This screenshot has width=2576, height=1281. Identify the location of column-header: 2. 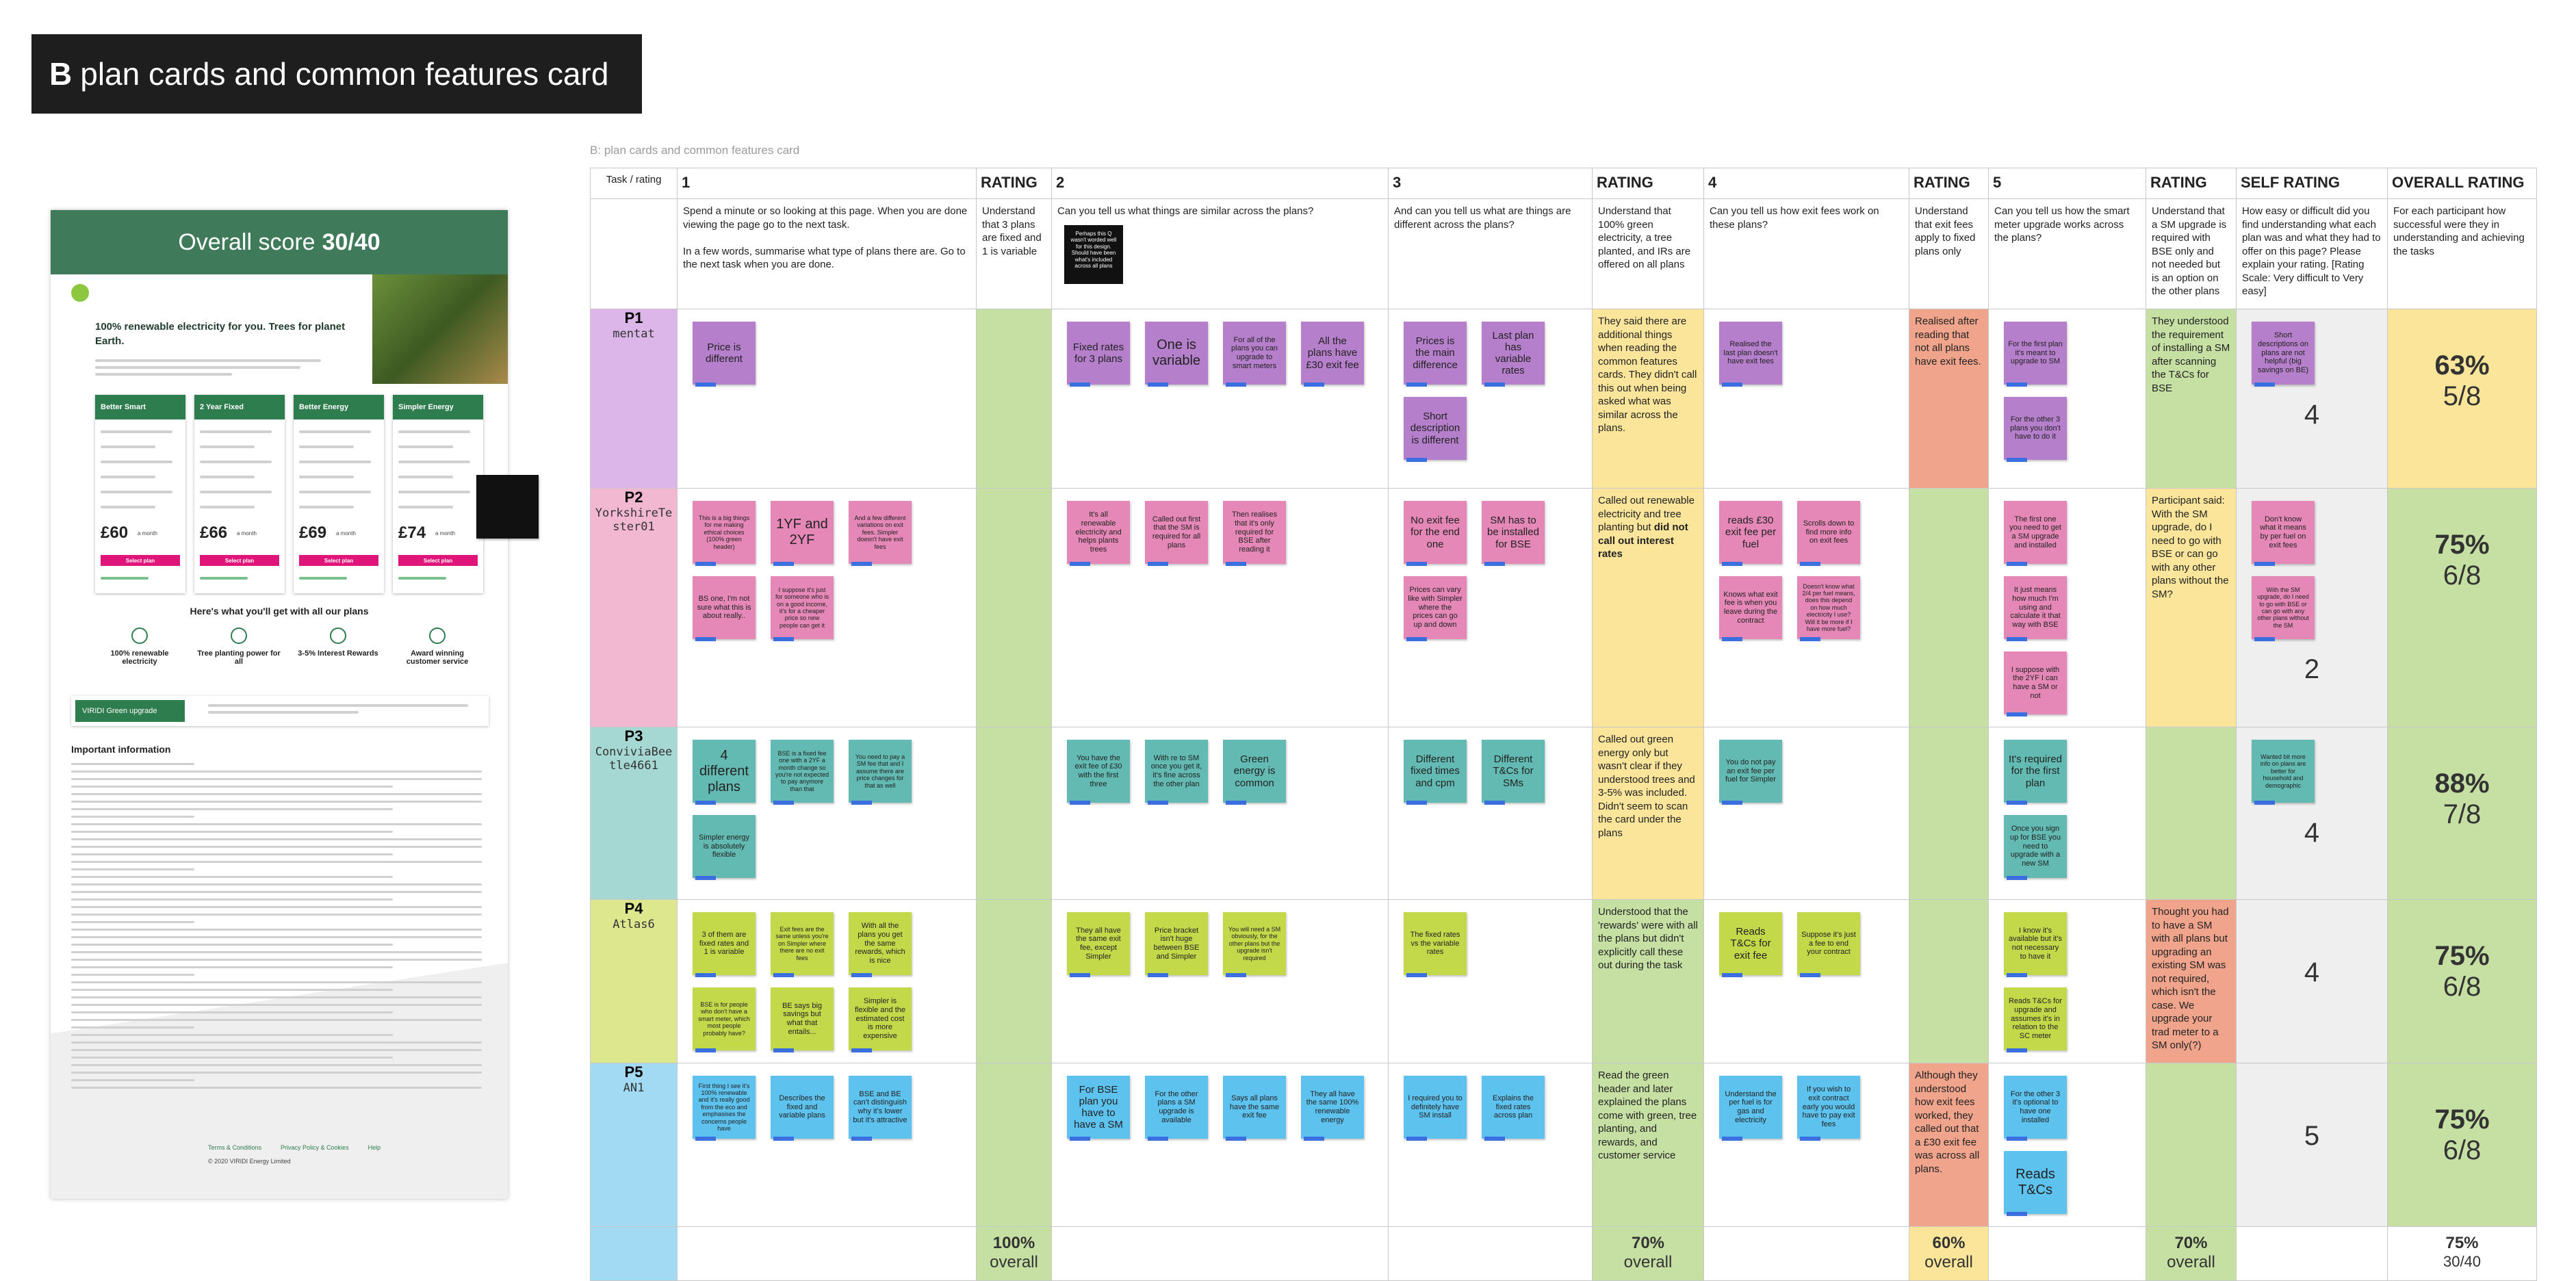
(1220, 183).